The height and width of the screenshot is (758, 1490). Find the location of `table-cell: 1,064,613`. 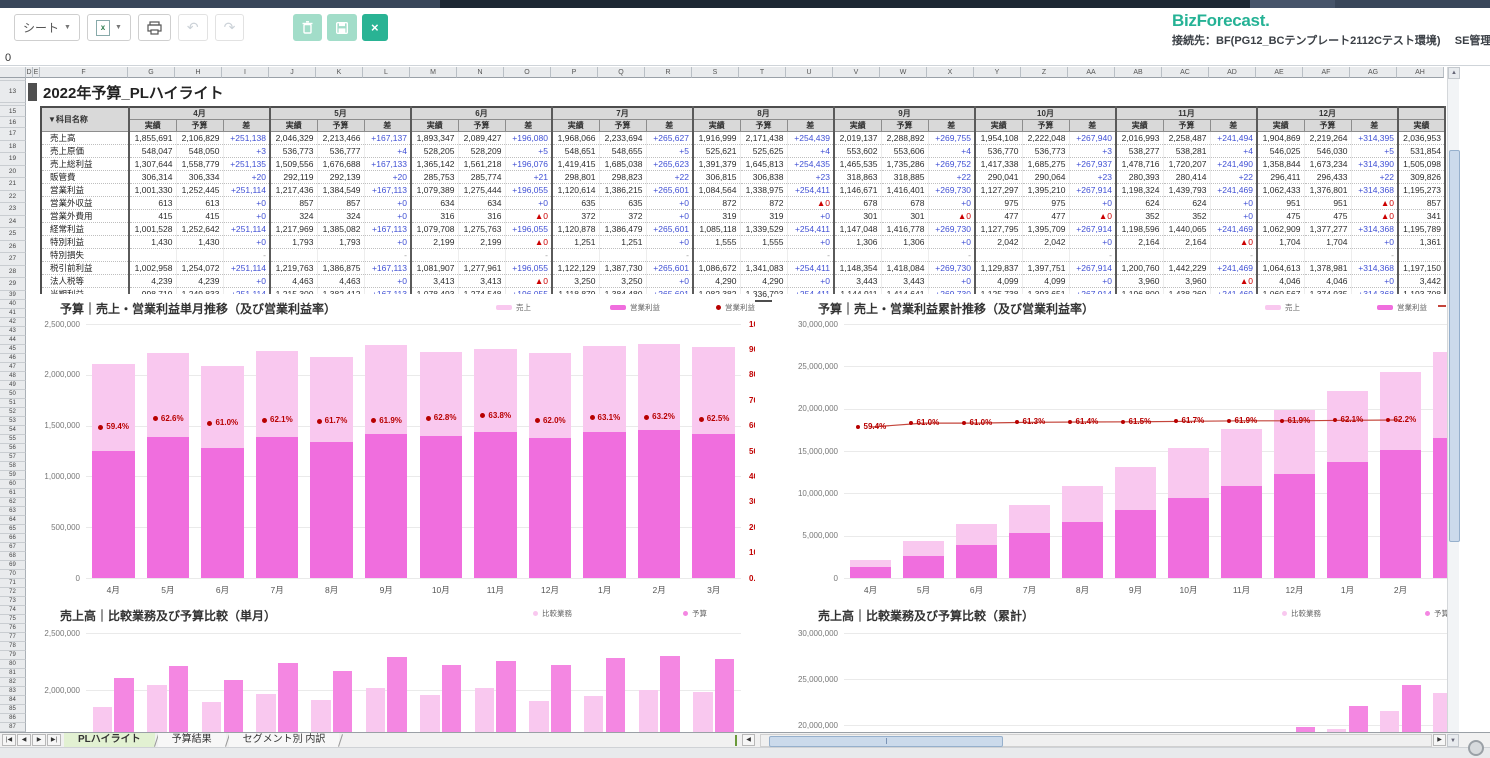

table-cell: 1,064,613 is located at coordinates (1281, 268).